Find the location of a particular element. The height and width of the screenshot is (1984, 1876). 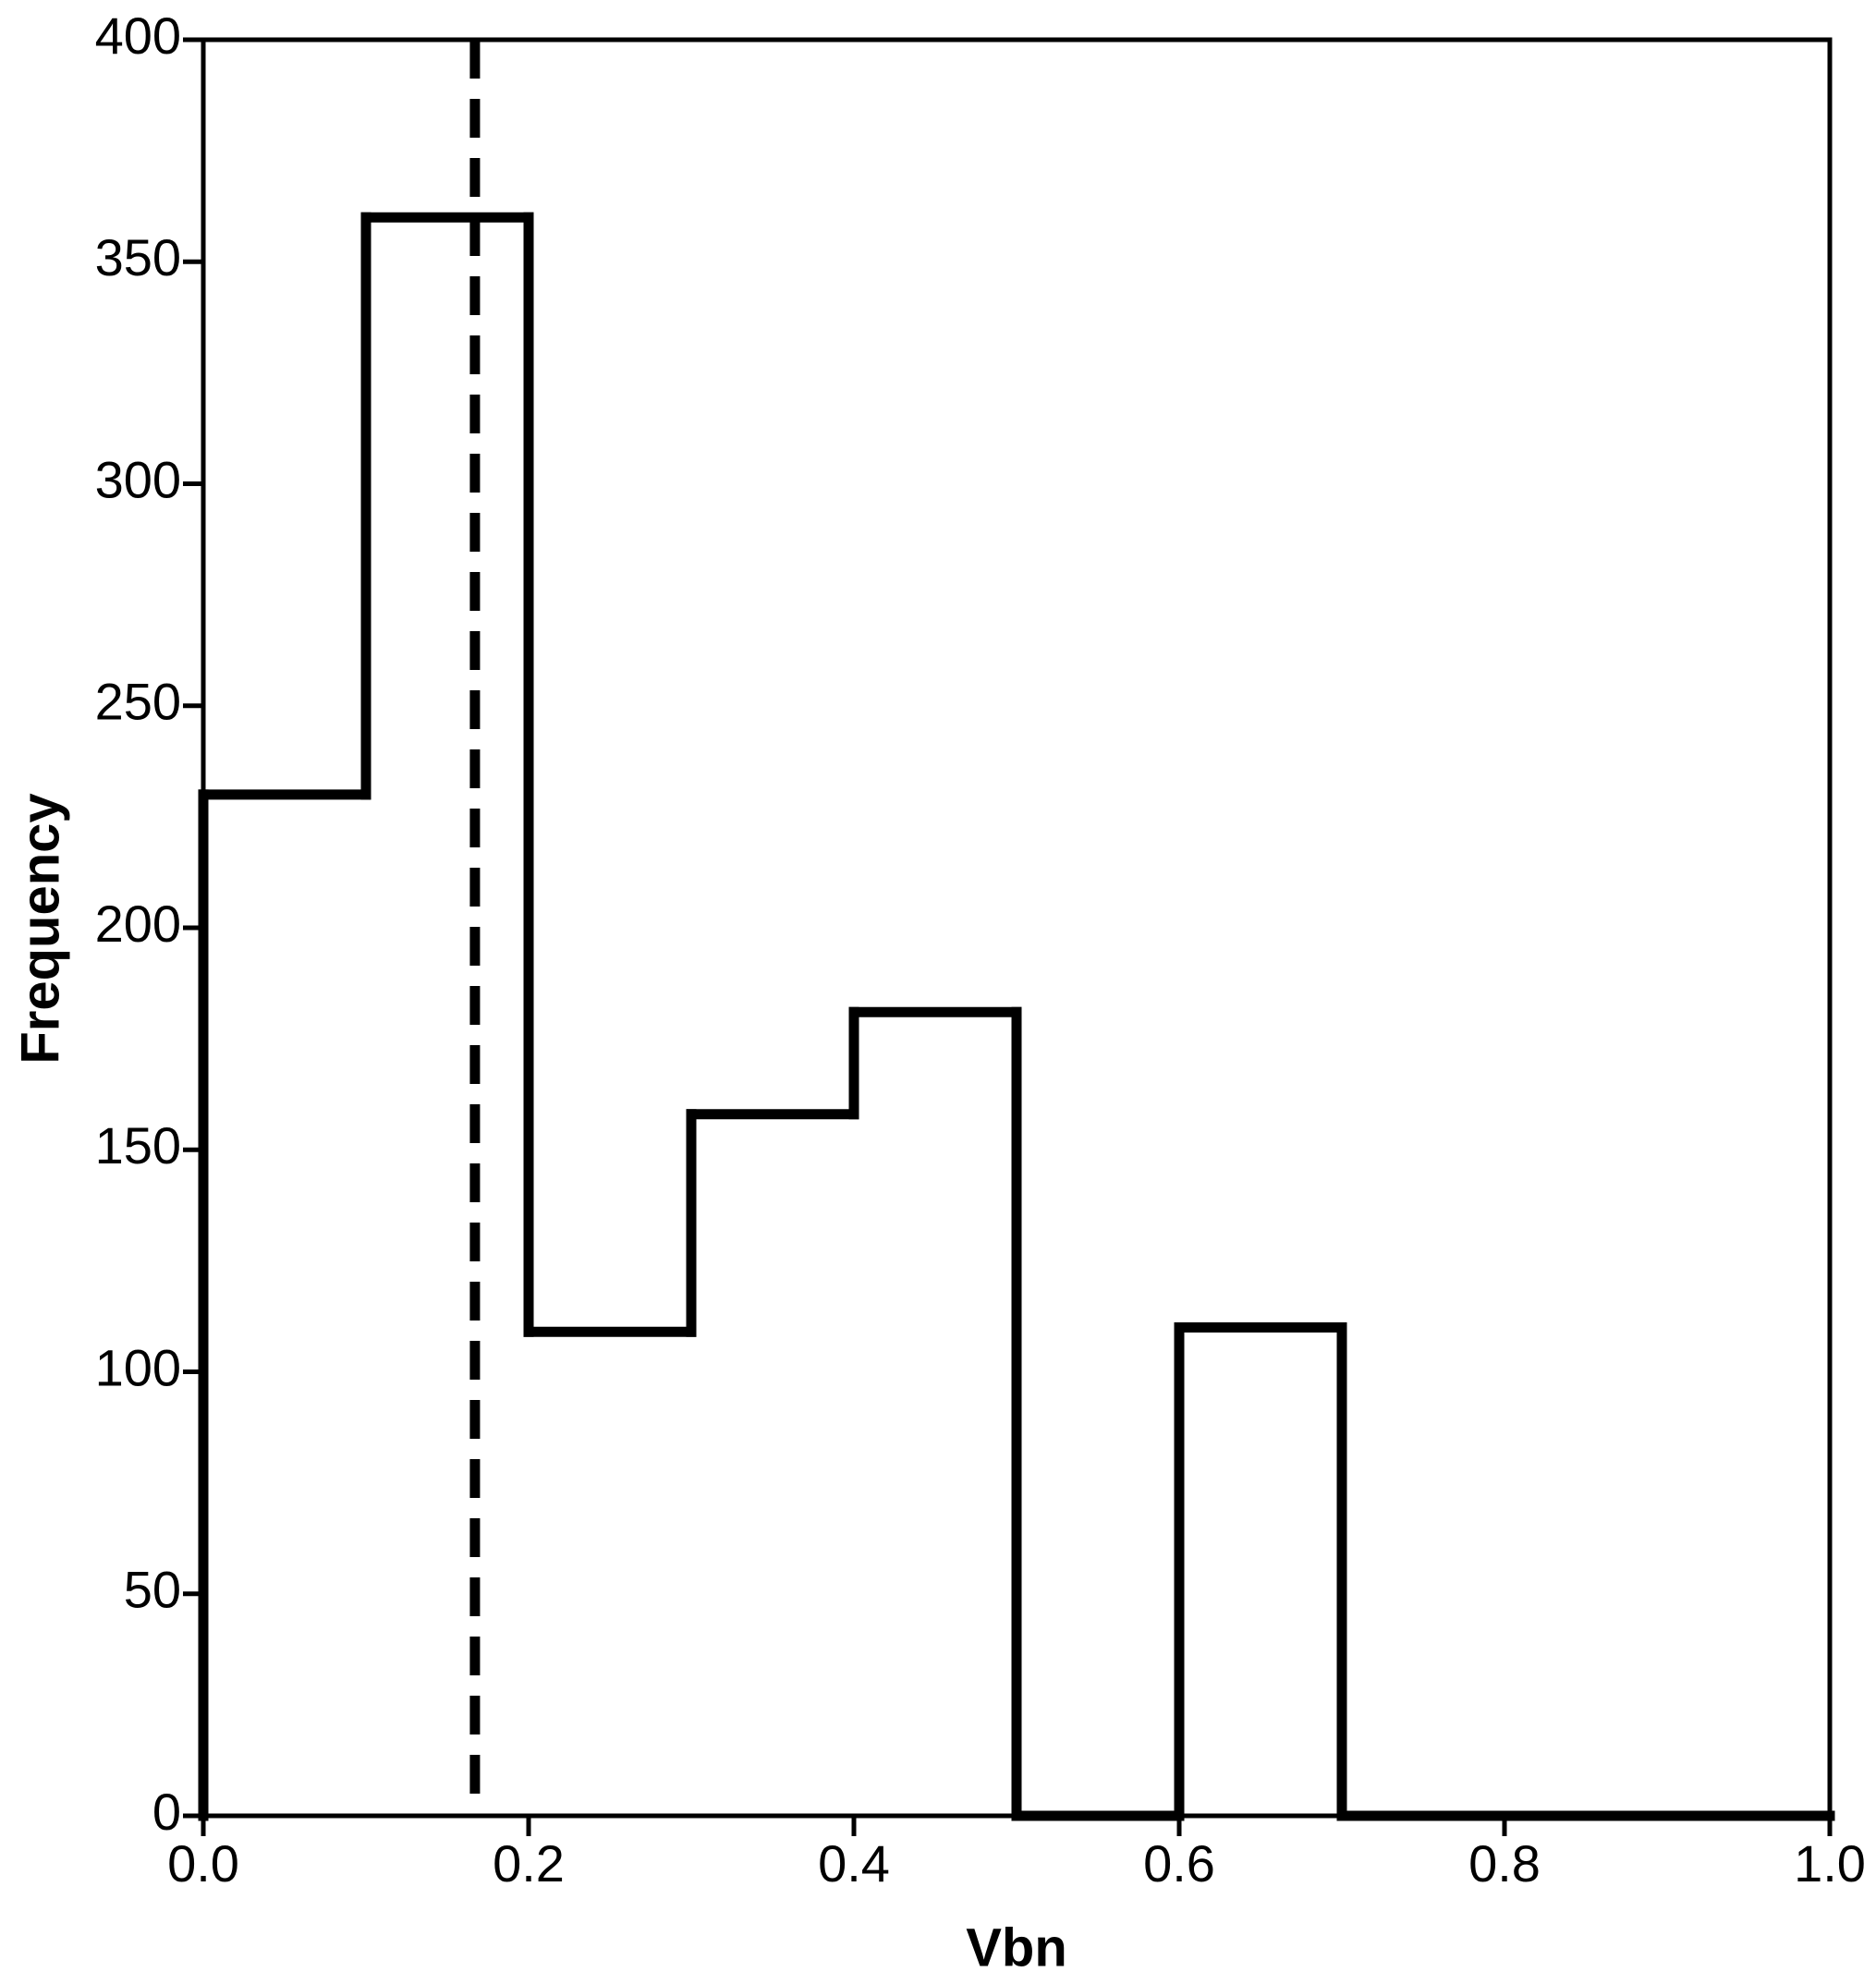

y-tick-label: 350 is located at coordinates (138, 257).